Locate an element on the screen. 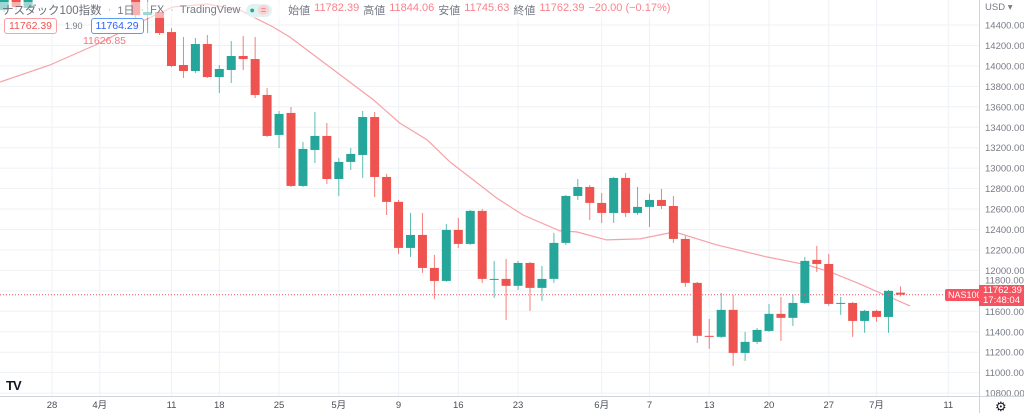 The height and width of the screenshot is (415, 1024). price-tick-label: 13200.00 is located at coordinates (1004, 148).